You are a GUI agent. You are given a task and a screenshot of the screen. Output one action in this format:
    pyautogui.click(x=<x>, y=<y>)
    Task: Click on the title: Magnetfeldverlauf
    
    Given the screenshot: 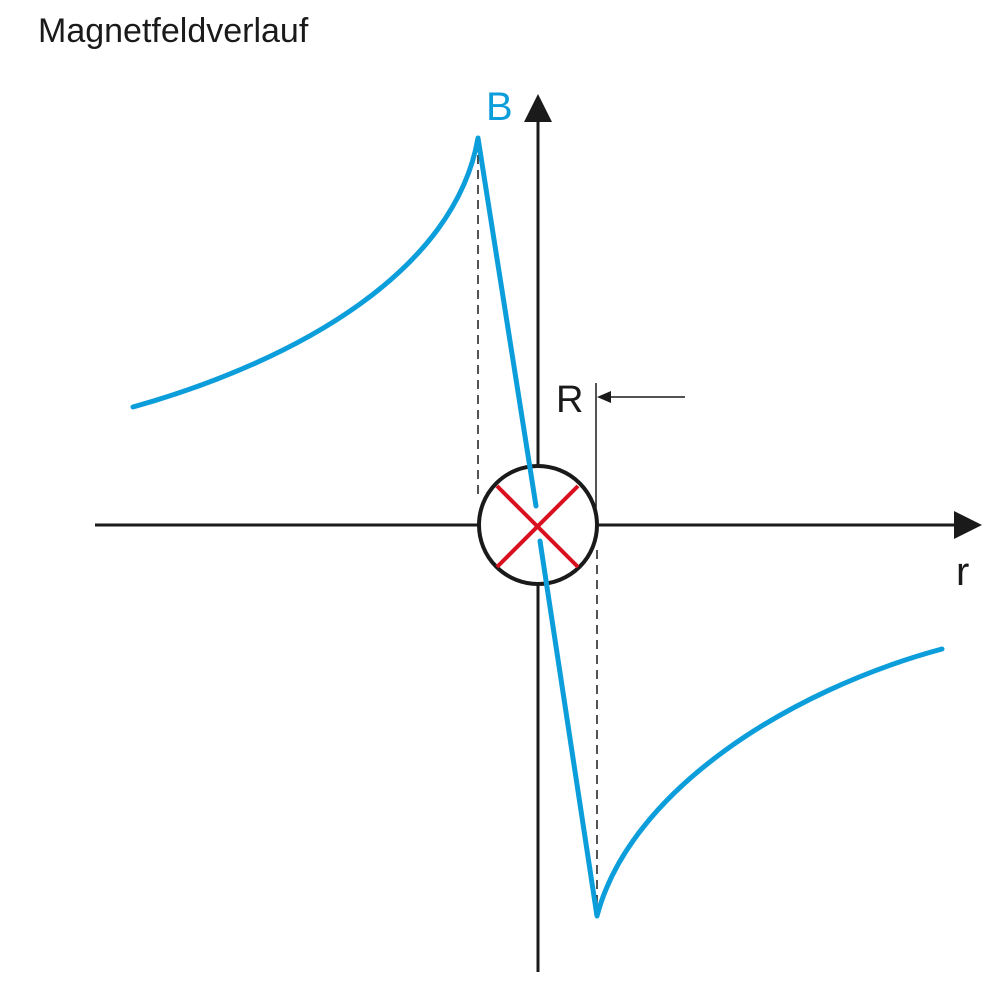 What is the action you would take?
    pyautogui.click(x=173, y=31)
    